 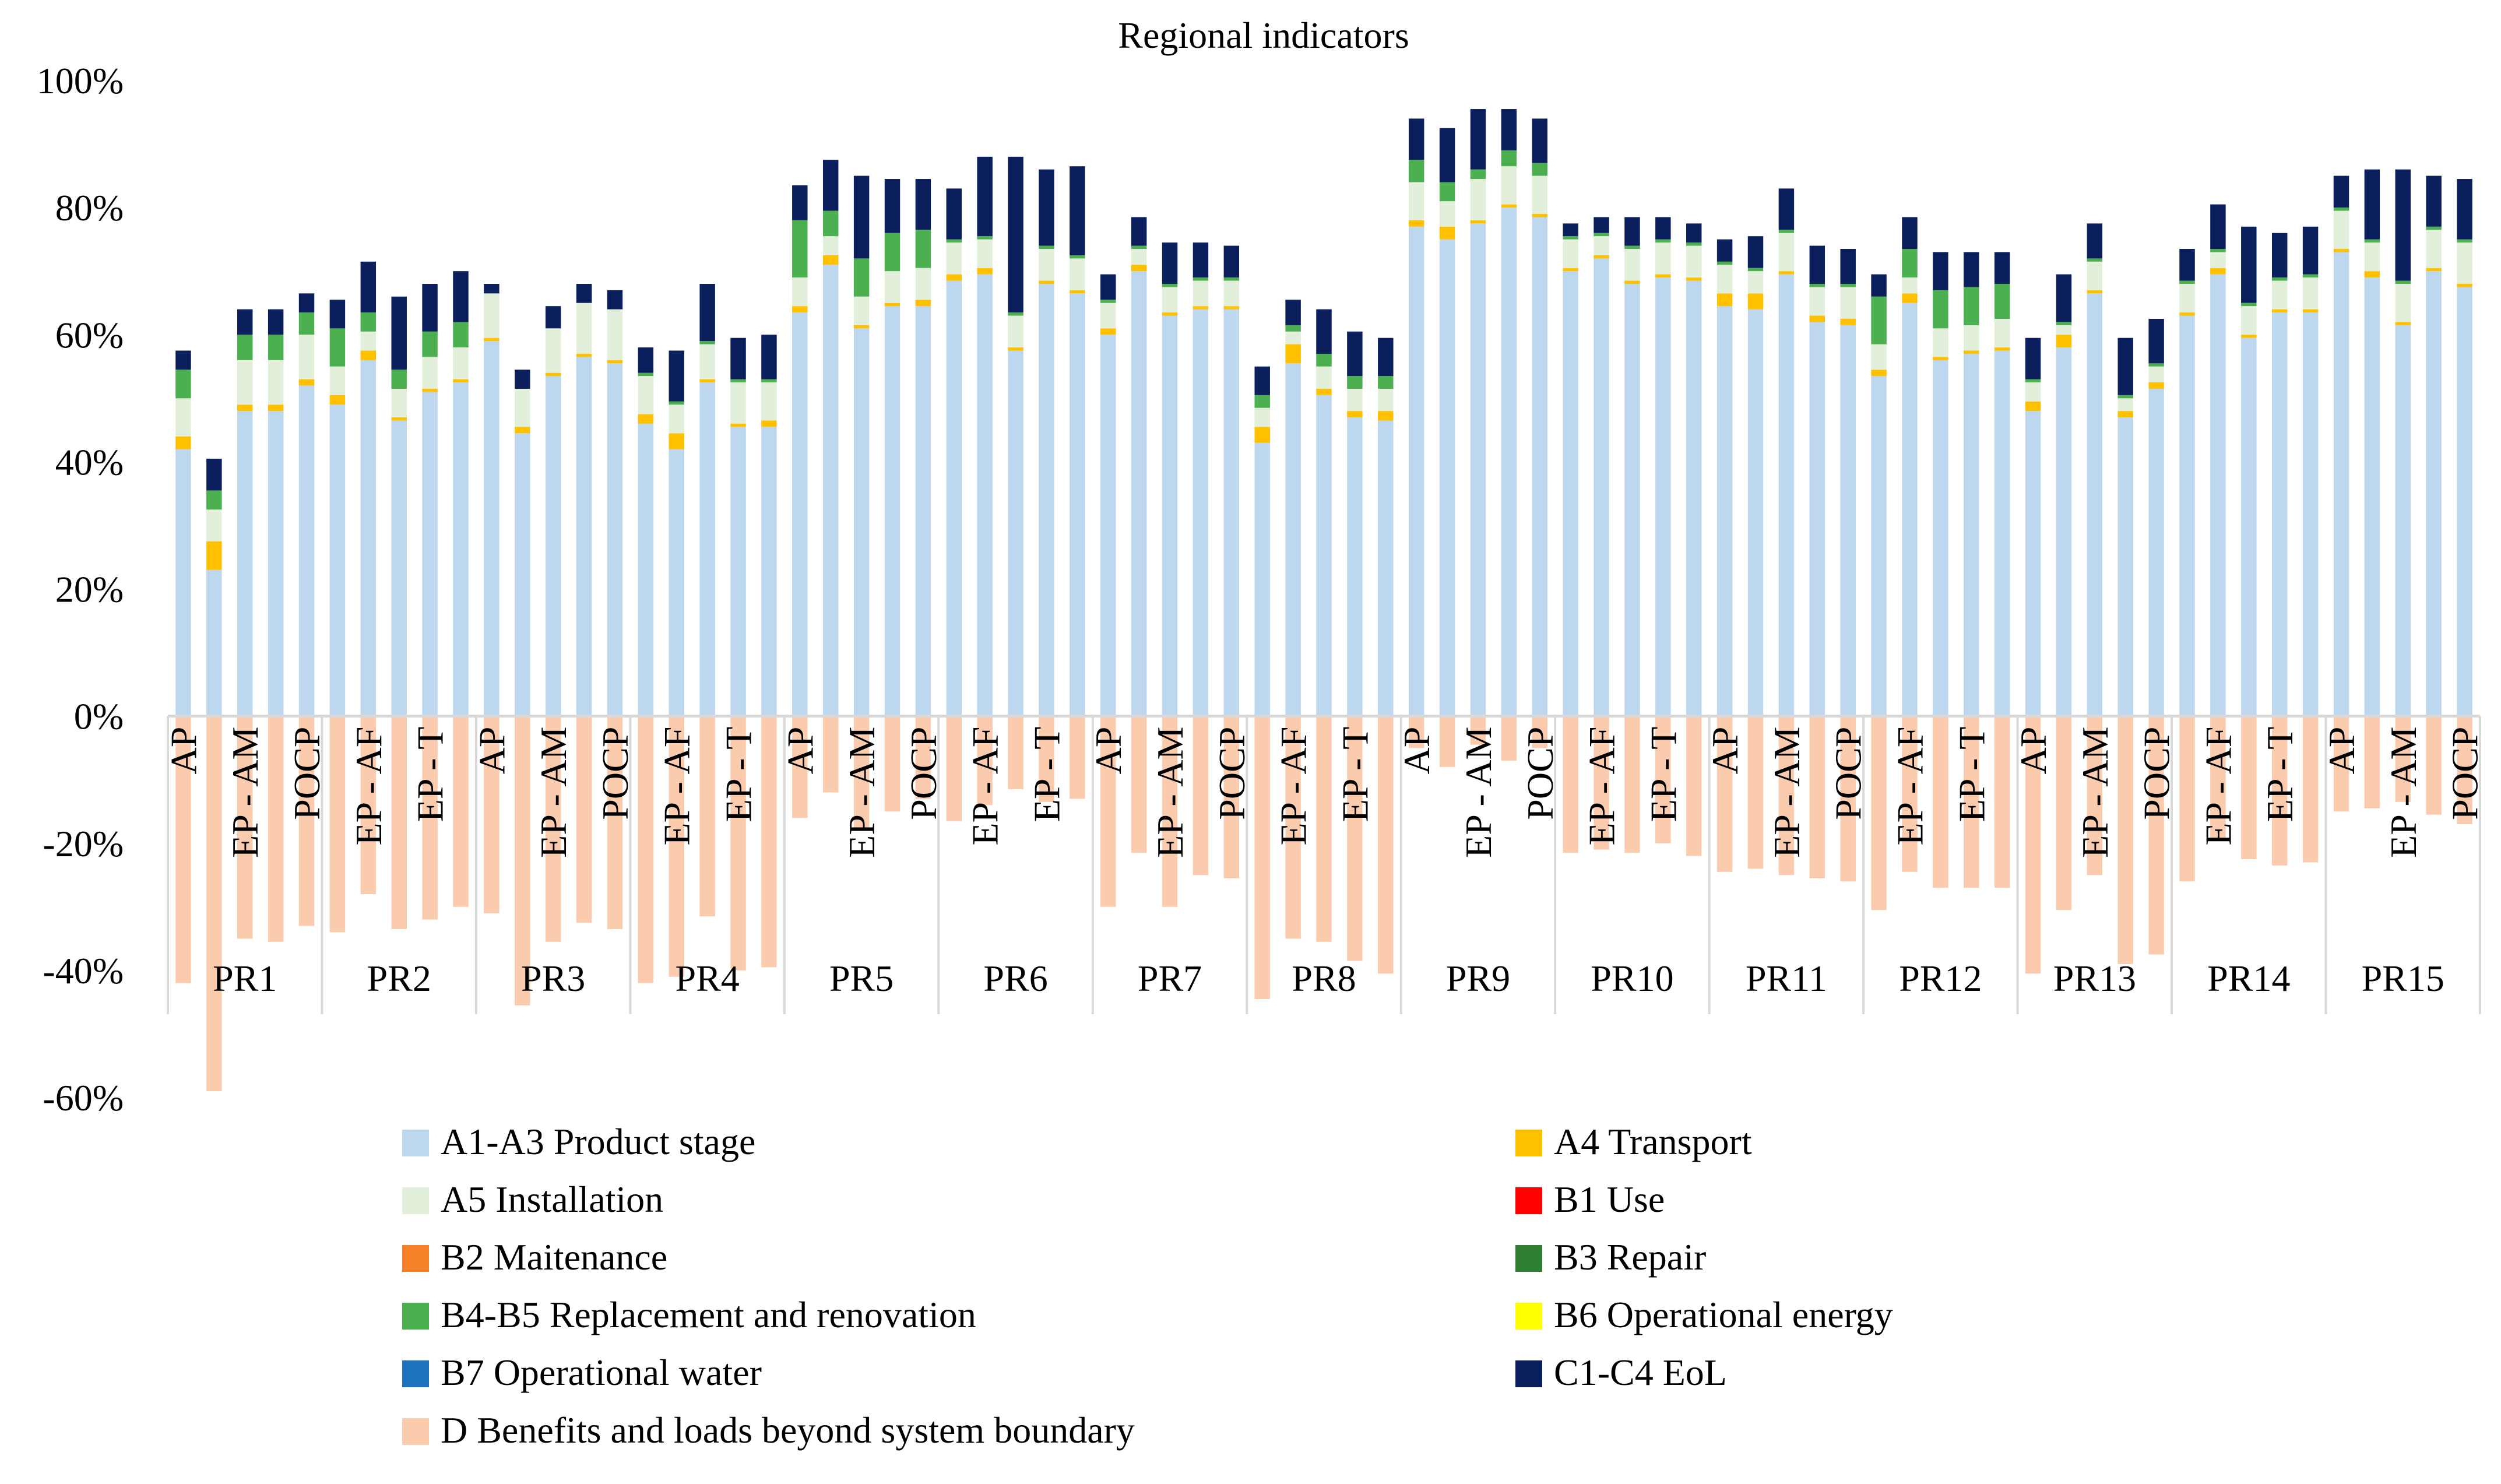 What do you see at coordinates (2095, 792) in the screenshot?
I see `indicator-tick-label: EP - AM` at bounding box center [2095, 792].